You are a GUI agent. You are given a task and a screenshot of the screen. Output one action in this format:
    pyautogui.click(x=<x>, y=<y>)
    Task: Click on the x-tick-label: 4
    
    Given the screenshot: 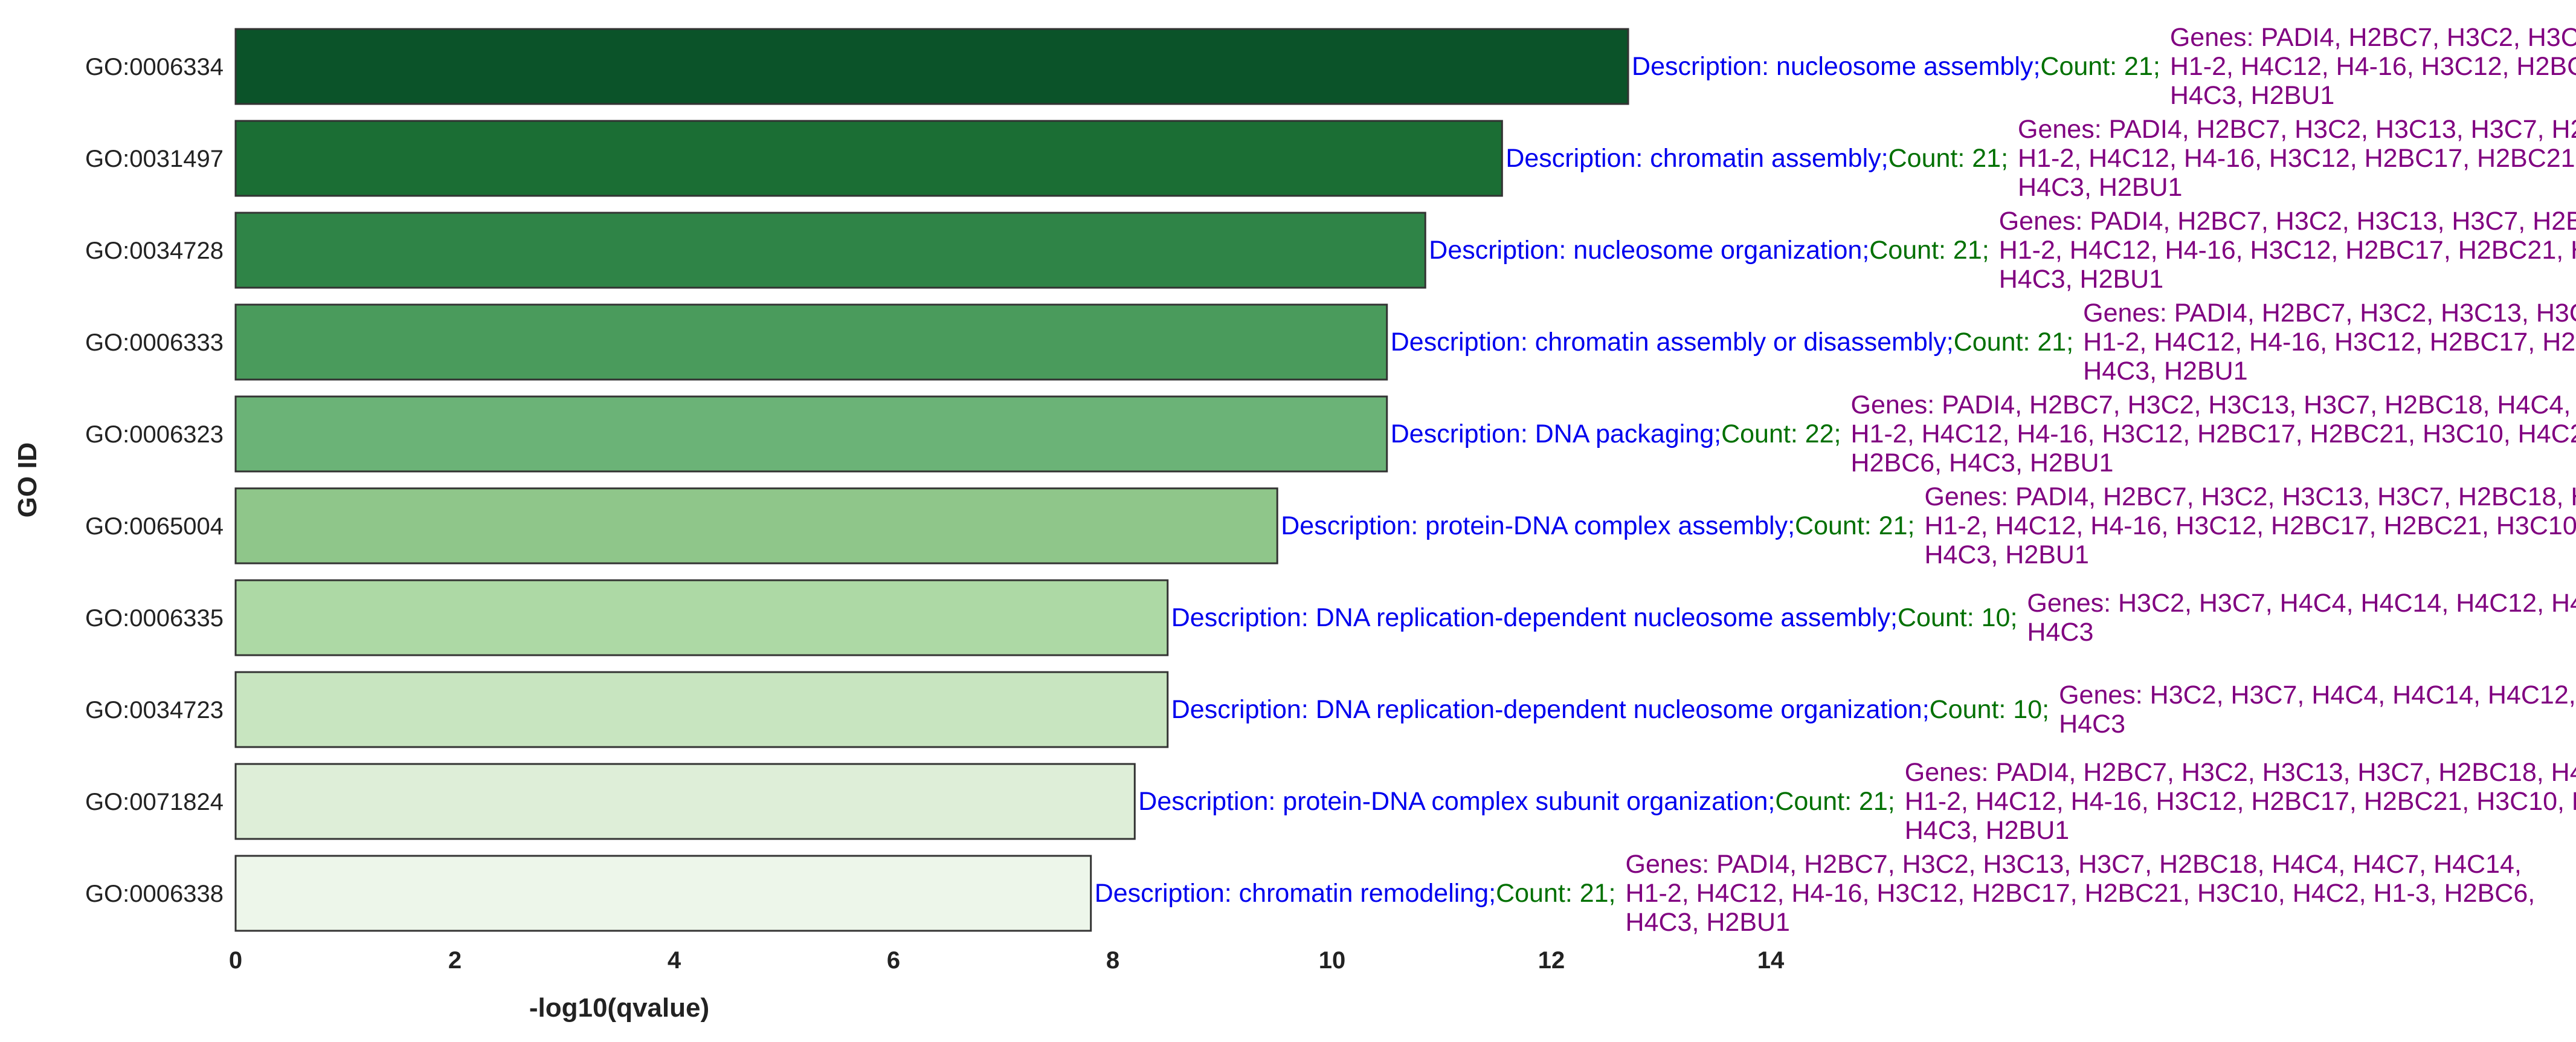 What is the action you would take?
    pyautogui.click(x=675, y=960)
    